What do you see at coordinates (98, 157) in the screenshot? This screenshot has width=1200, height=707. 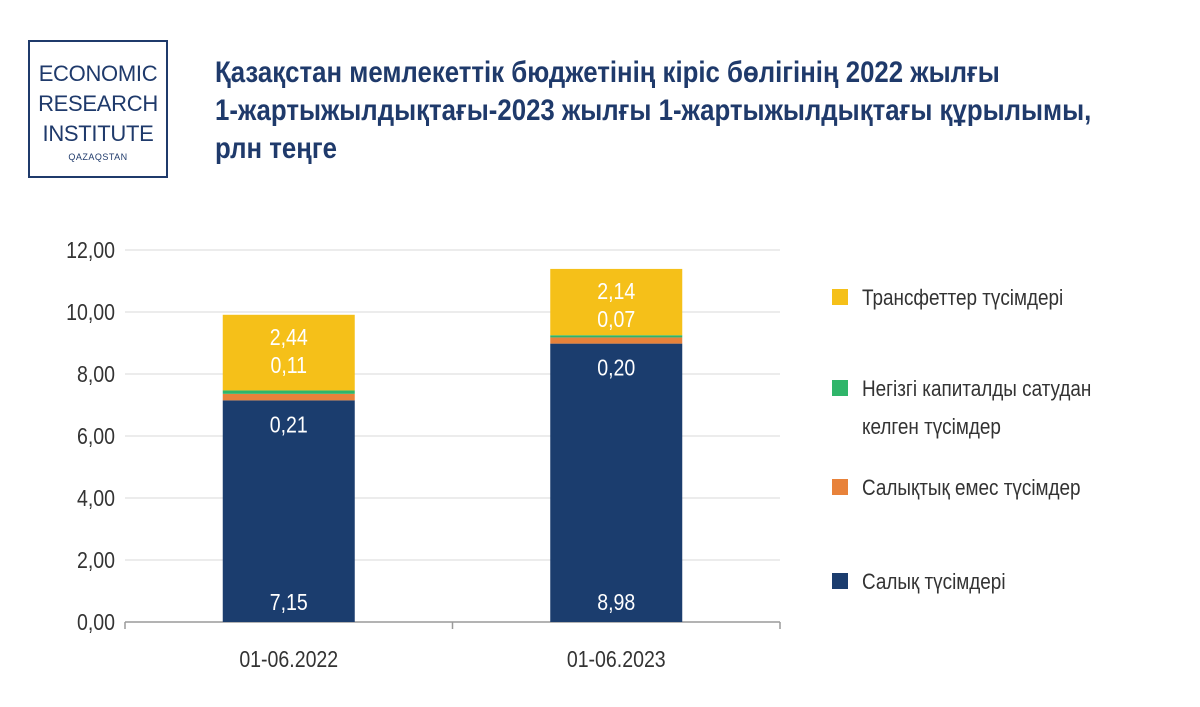 I see `logo-line-country: QAZAQSTAN` at bounding box center [98, 157].